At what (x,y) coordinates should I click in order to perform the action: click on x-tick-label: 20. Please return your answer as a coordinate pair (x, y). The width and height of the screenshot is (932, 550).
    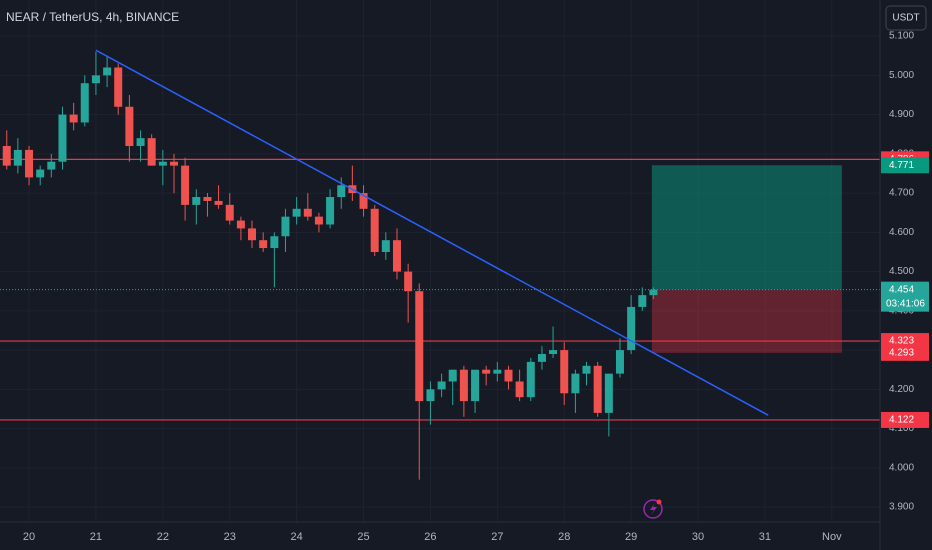
    Looking at the image, I should click on (29, 537).